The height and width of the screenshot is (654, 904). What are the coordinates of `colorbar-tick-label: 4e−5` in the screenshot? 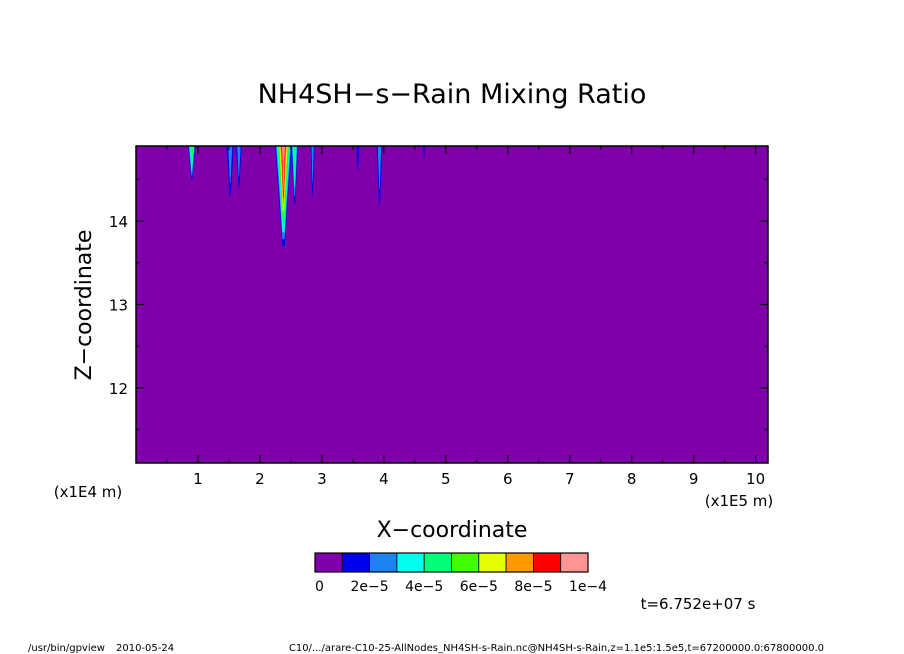 It's located at (424, 587).